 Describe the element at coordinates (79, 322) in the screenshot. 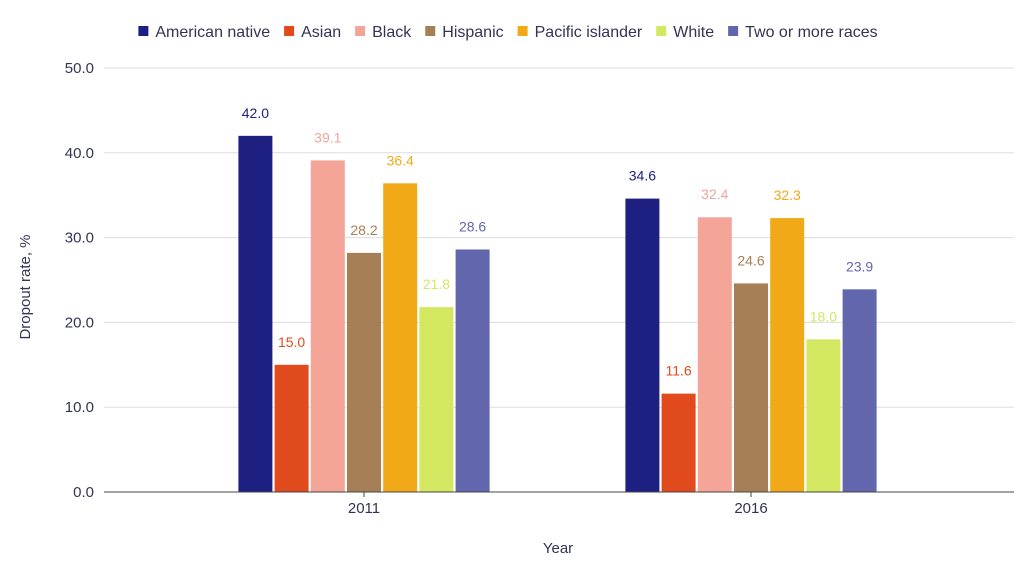

I see `y-tick-label: 20.0` at that location.